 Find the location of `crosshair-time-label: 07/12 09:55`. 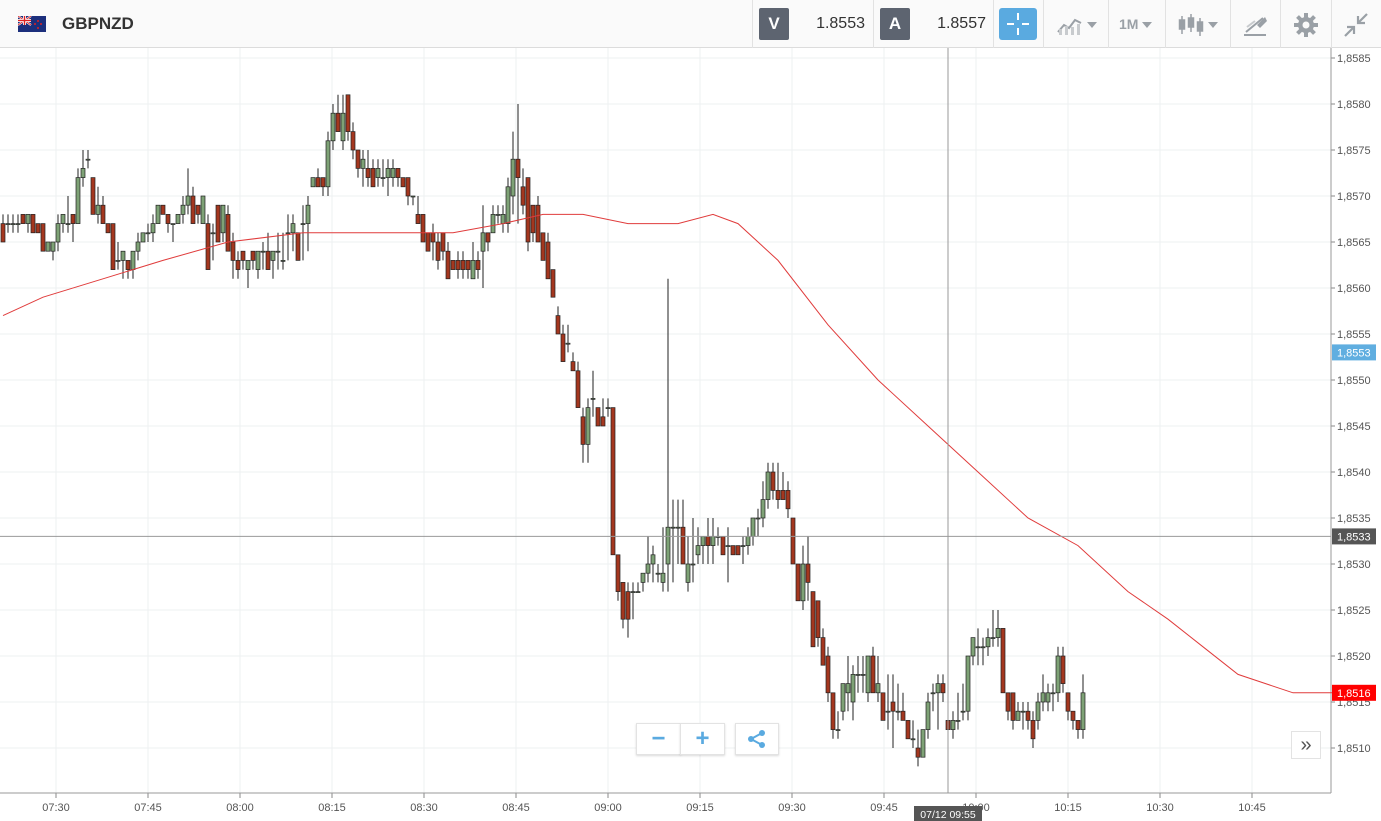

crosshair-time-label: 07/12 09:55 is located at coordinates (948, 815).